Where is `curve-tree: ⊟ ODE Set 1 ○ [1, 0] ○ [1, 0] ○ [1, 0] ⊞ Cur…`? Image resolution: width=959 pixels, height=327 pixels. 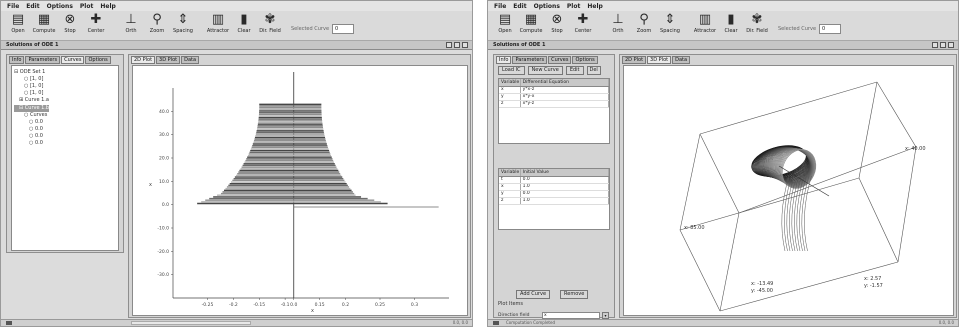
curve-tree: ⊟ ODE Set 1 ○ [1, 0] ○ [1, 0] ○ [1, 0] ⊞ Cur… is located at coordinates (65, 158).